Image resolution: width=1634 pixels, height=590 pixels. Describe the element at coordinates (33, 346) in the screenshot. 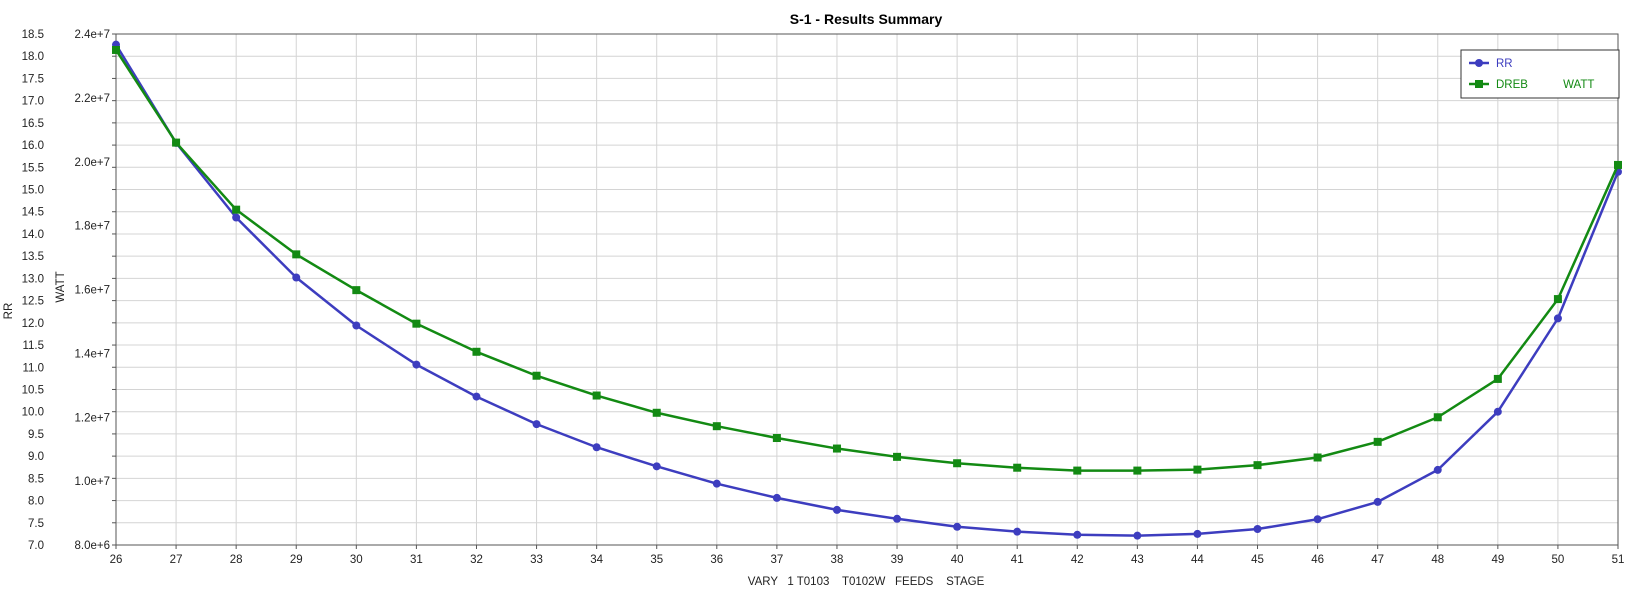

I see `y-left-tick-label: 11.5` at that location.